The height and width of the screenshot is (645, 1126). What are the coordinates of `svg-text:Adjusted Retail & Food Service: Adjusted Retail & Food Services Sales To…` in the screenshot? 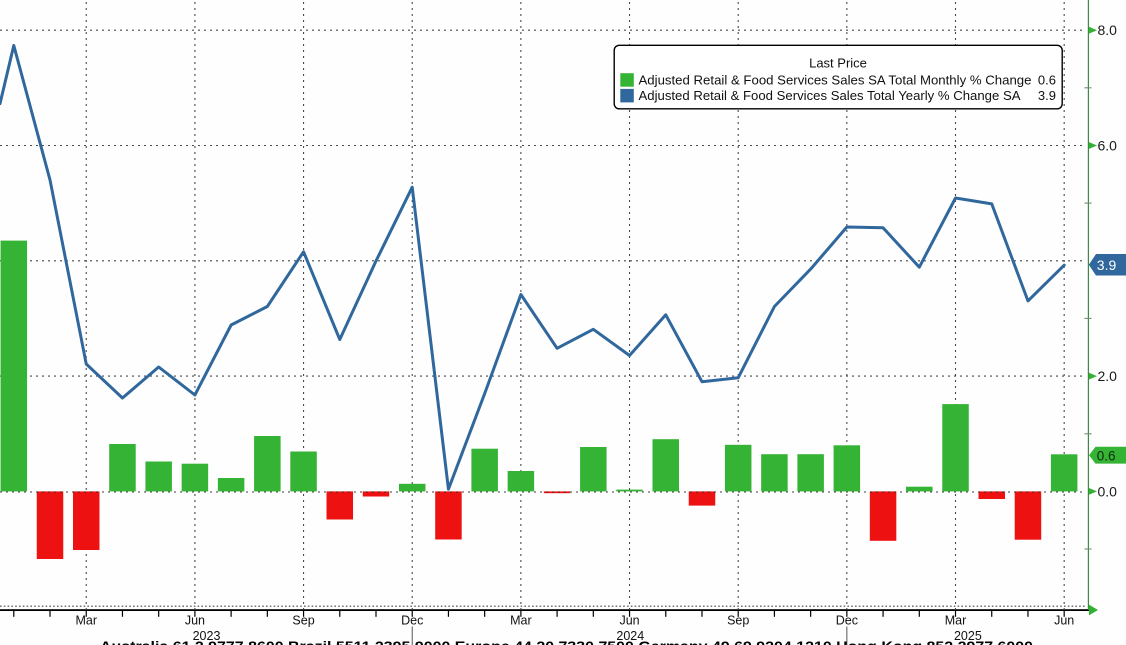 It's located at (830, 95).